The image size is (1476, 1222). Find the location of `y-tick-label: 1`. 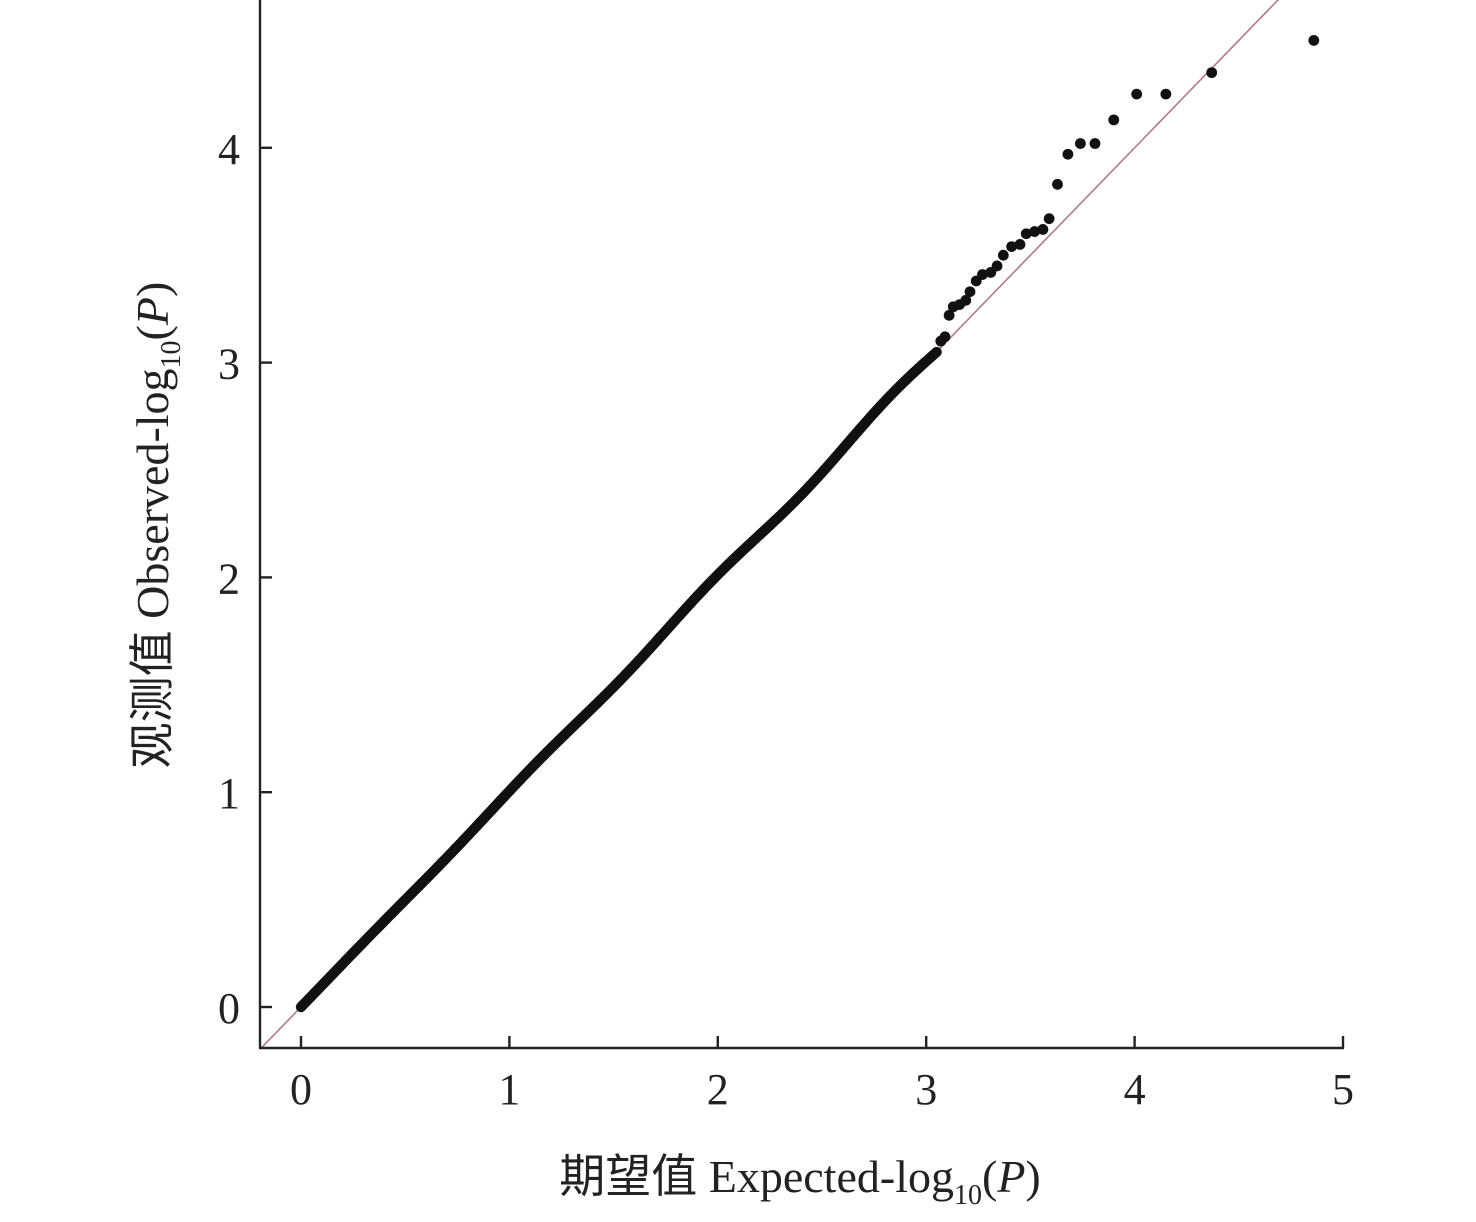

y-tick-label: 1 is located at coordinates (229, 793).